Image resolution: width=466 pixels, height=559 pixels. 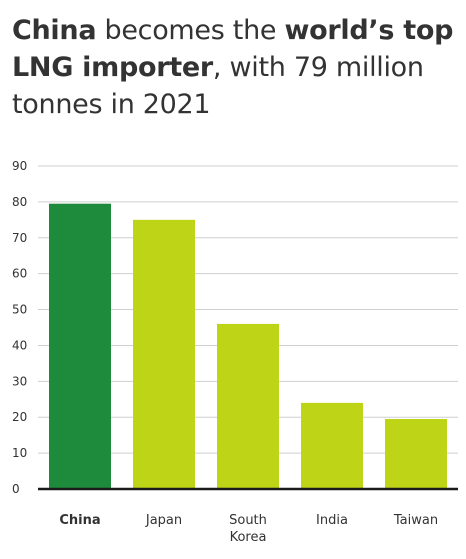 What do you see at coordinates (19, 310) in the screenshot?
I see `y-tick-label: 50` at bounding box center [19, 310].